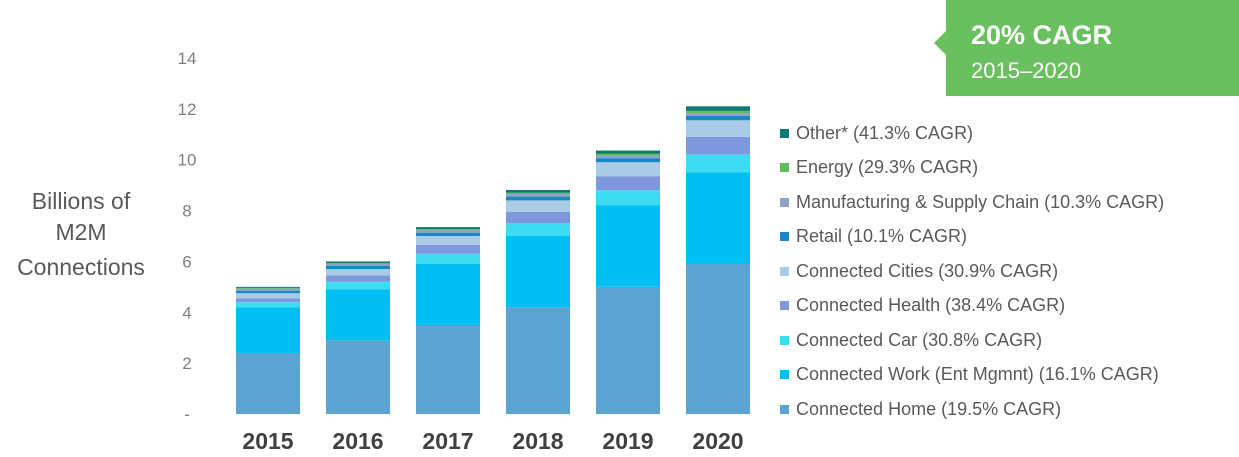 Image resolution: width=1239 pixels, height=457 pixels. What do you see at coordinates (1042, 35) in the screenshot?
I see `callout-title: 20% CAGR` at bounding box center [1042, 35].